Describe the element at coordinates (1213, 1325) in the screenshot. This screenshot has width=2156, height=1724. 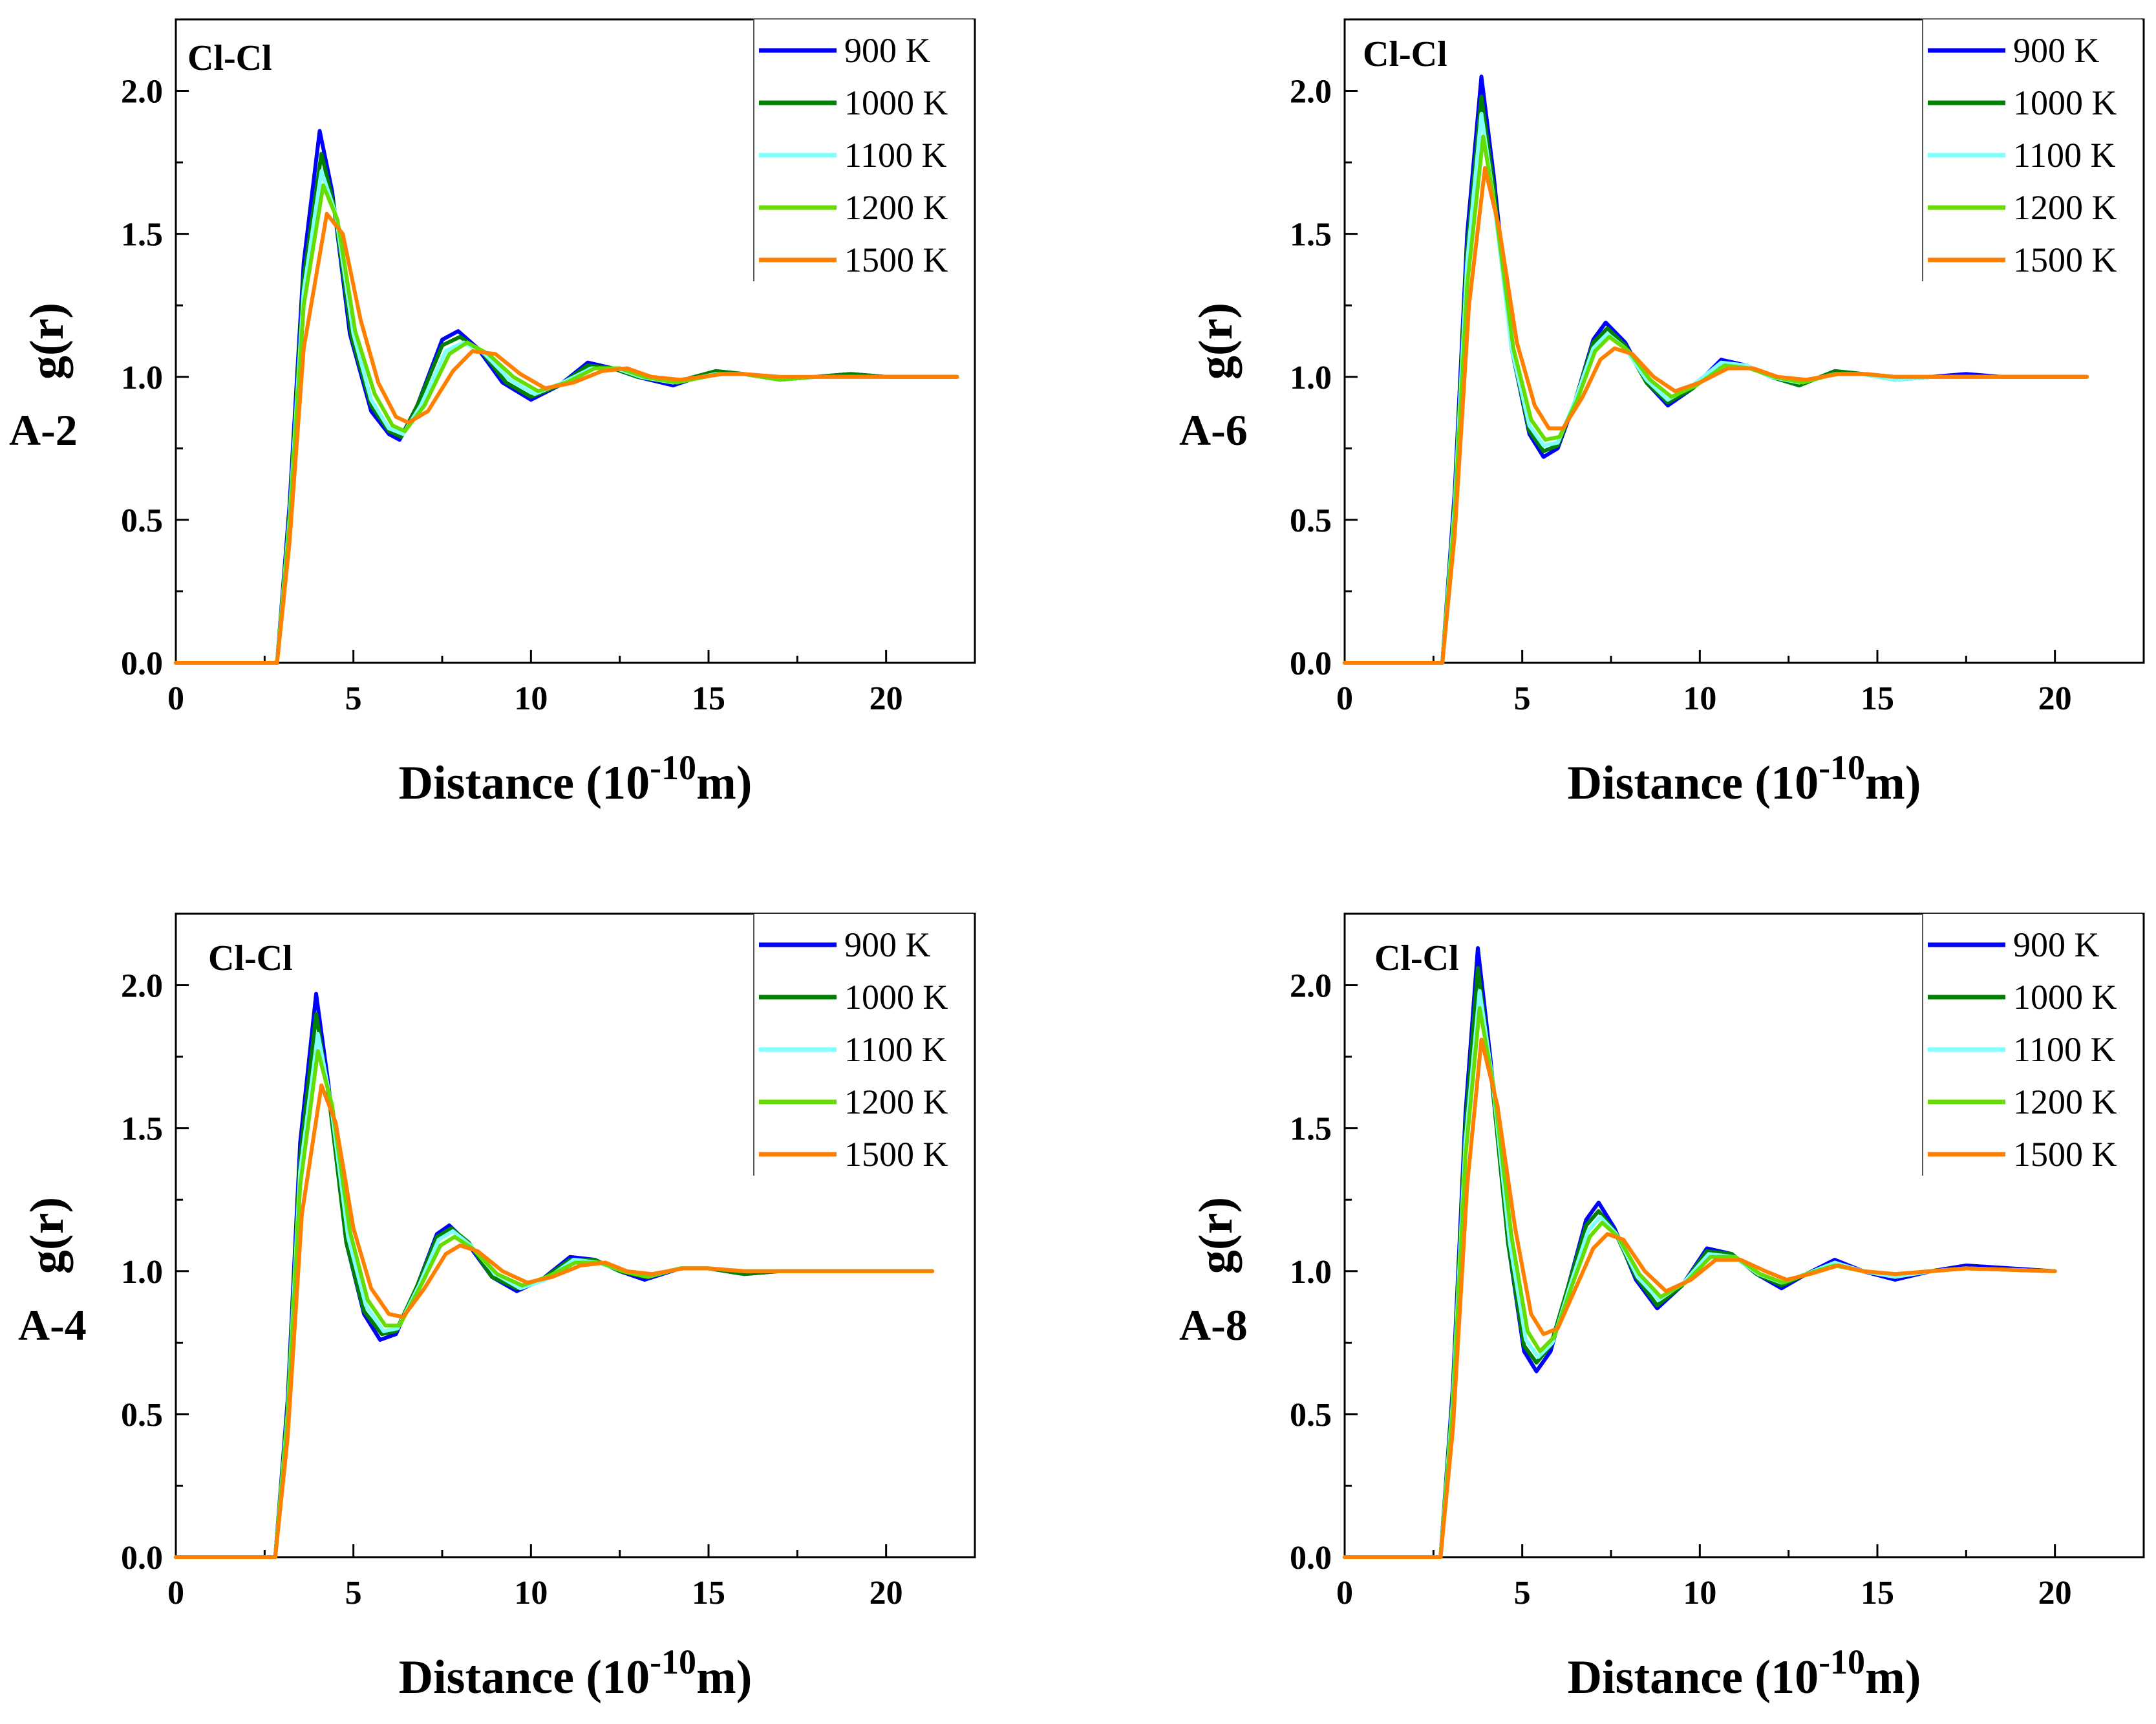
I see `panel-label: A-8` at that location.